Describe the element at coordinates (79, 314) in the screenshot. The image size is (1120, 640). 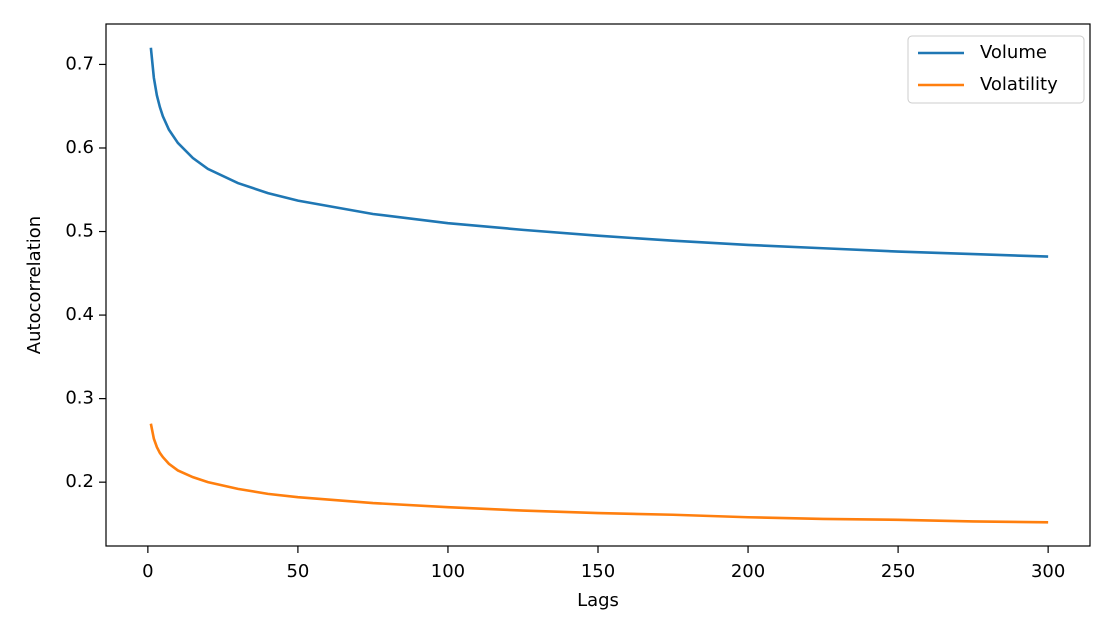
I see `y-tick-label: 0.4` at that location.